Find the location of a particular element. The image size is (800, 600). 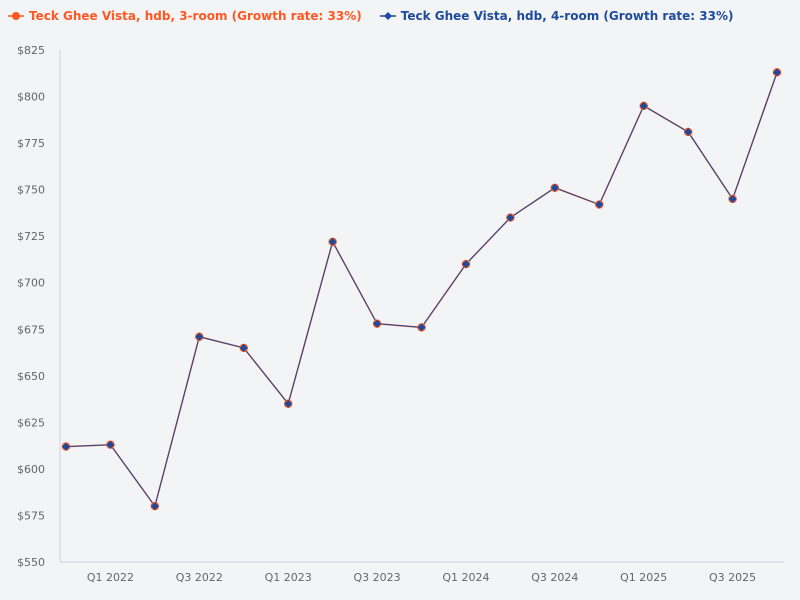

y-tick-label: $775 is located at coordinates (31, 143).